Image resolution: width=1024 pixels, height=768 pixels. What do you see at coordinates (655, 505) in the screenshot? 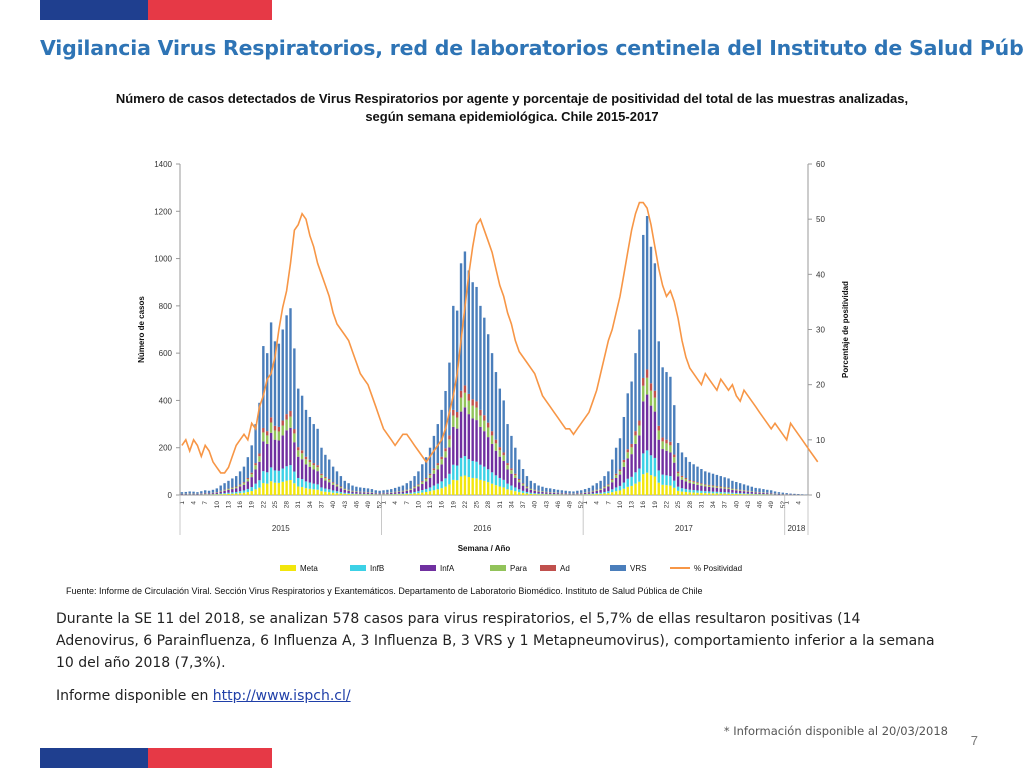
I see `week-tick-label: 19` at bounding box center [655, 505].